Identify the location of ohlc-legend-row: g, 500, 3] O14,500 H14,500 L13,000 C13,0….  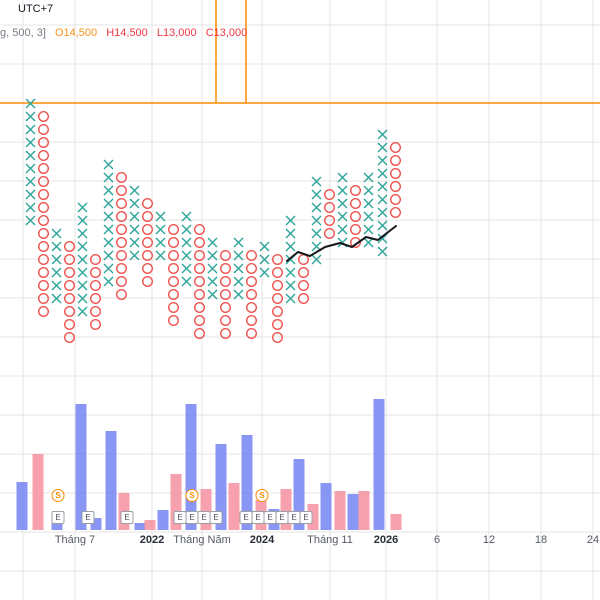
(126, 33).